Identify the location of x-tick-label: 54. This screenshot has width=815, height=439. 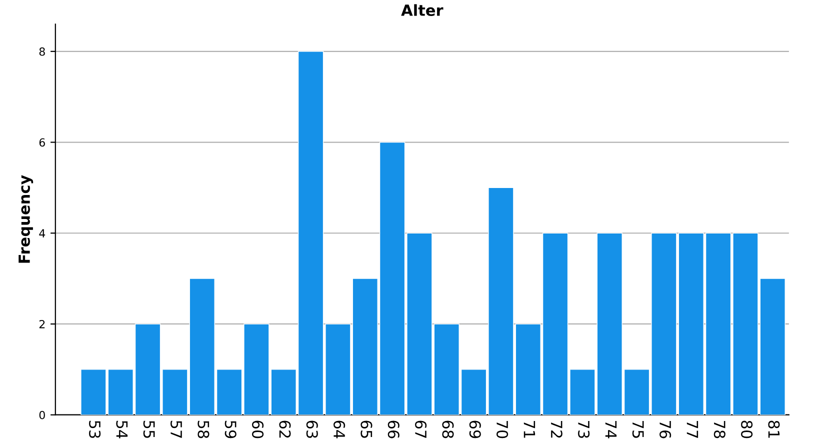
(122, 429).